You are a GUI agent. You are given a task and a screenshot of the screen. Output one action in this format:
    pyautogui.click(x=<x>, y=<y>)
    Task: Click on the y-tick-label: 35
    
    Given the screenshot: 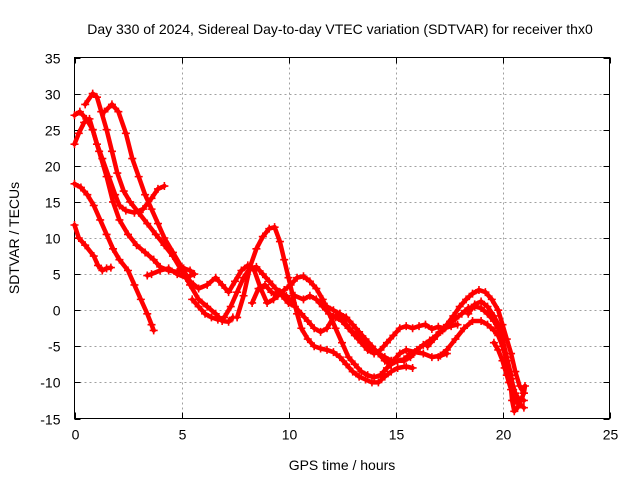 What is the action you would take?
    pyautogui.click(x=53, y=59)
    